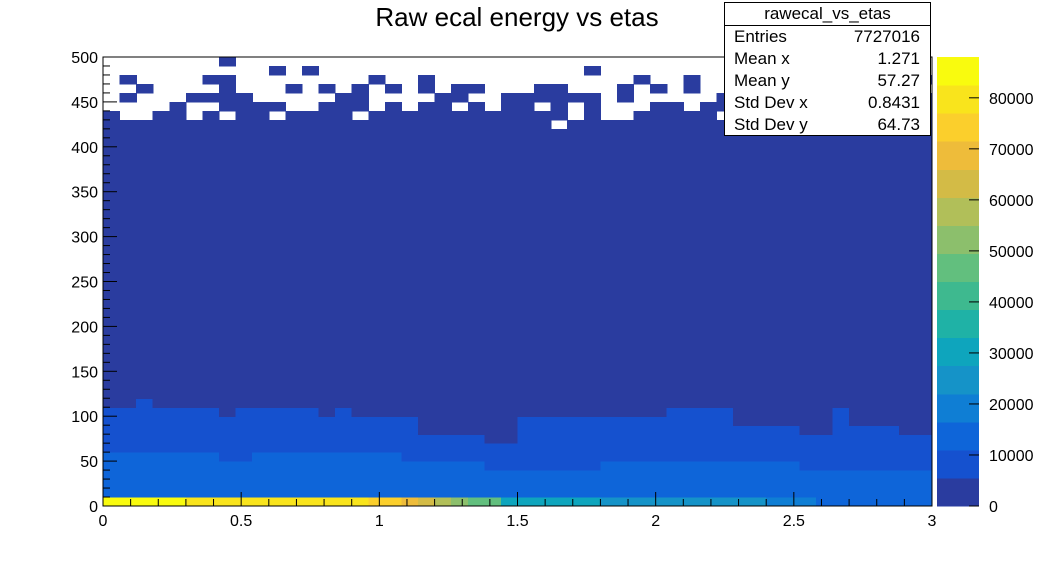  What do you see at coordinates (958, 324) in the screenshot?
I see `palette-swatch` at bounding box center [958, 324].